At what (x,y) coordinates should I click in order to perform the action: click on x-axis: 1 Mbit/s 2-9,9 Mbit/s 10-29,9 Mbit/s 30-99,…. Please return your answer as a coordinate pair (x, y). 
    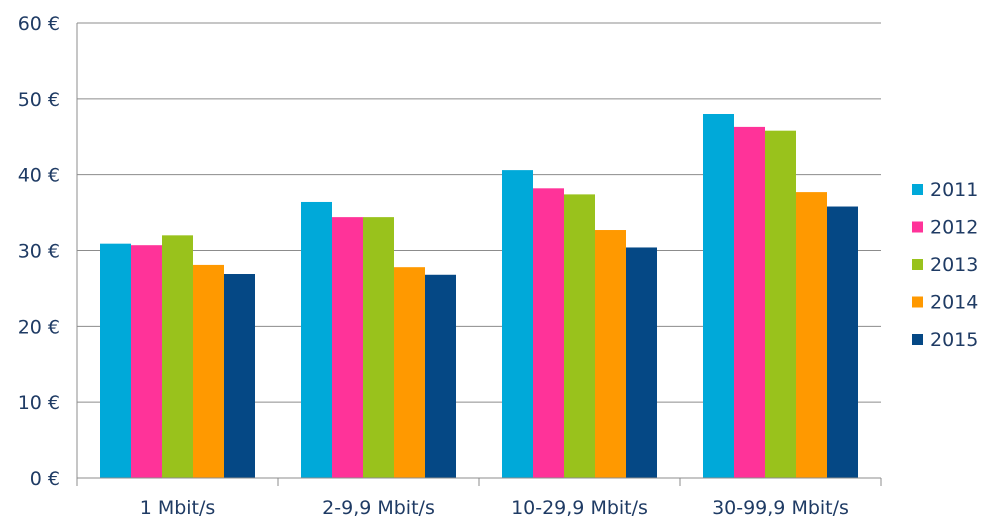
    Looking at the image, I should click on (479, 498).